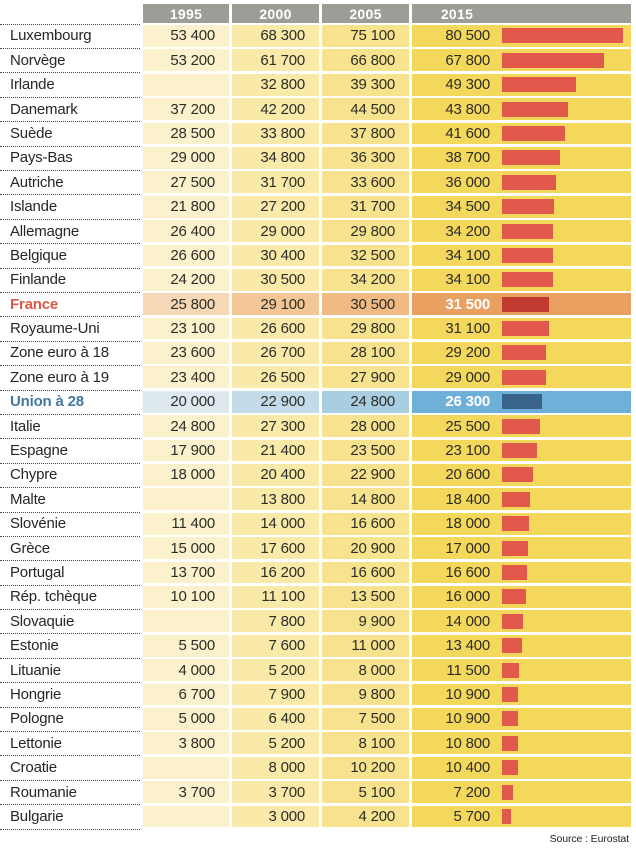 The width and height of the screenshot is (636, 855). What do you see at coordinates (365, 353) in the screenshot?
I see `value-cell-2005: 28 100` at bounding box center [365, 353].